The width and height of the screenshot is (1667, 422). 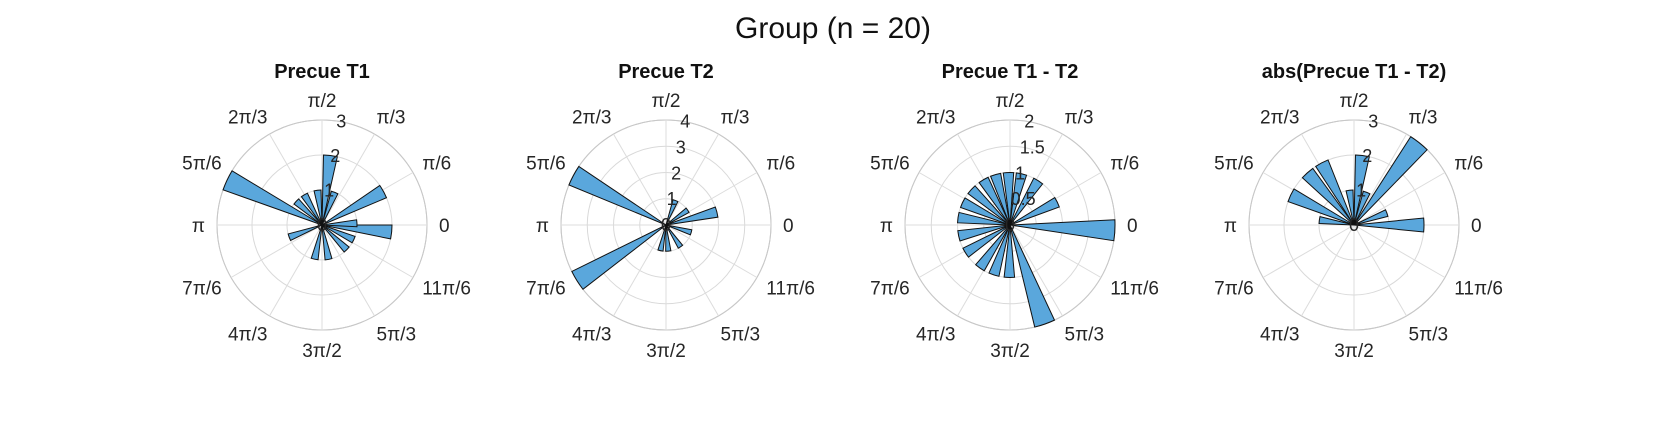 What do you see at coordinates (322, 72) in the screenshot?
I see `panel-title: Precue T1` at bounding box center [322, 72].